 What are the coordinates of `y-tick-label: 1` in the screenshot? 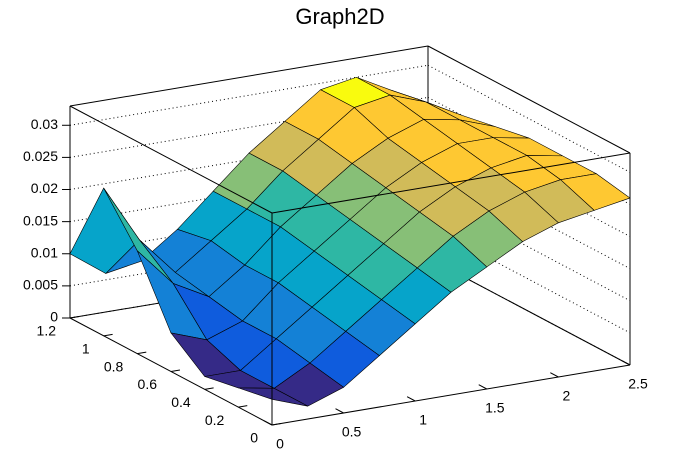 It's located at (86, 349).